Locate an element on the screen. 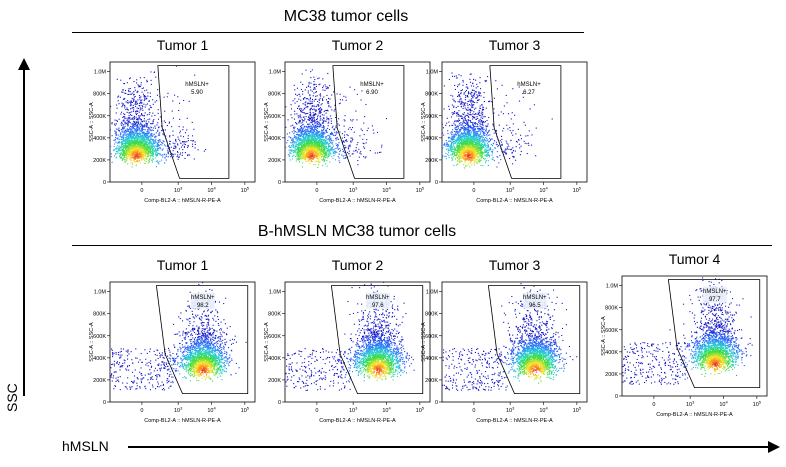 The height and width of the screenshot is (467, 786). x-axis-title: hMSLN is located at coordinates (85, 446).